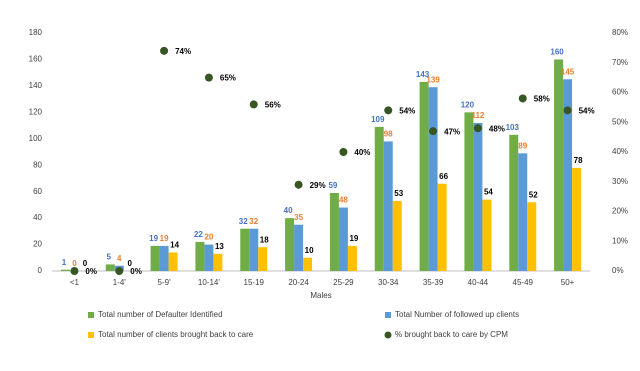  I want to click on data-label: 18, so click(264, 239).